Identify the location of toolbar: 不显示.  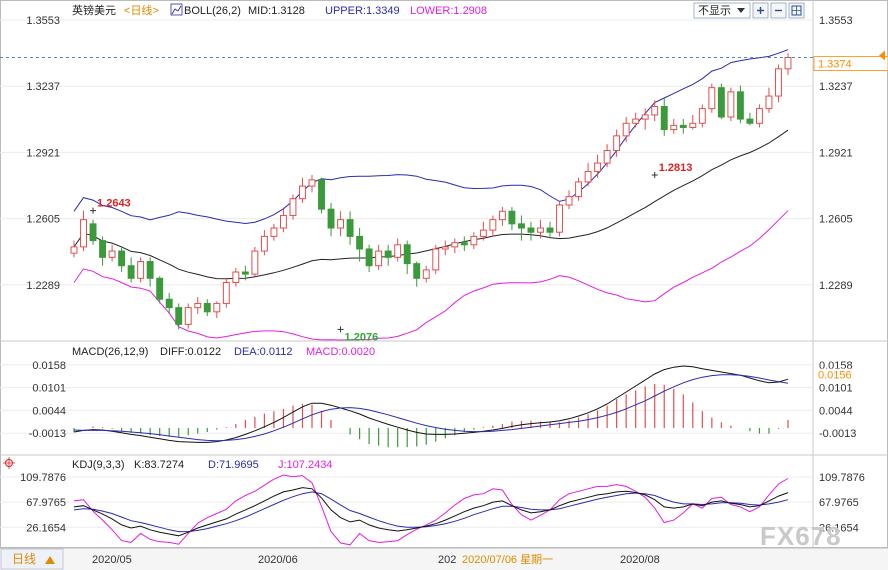
(749, 10).